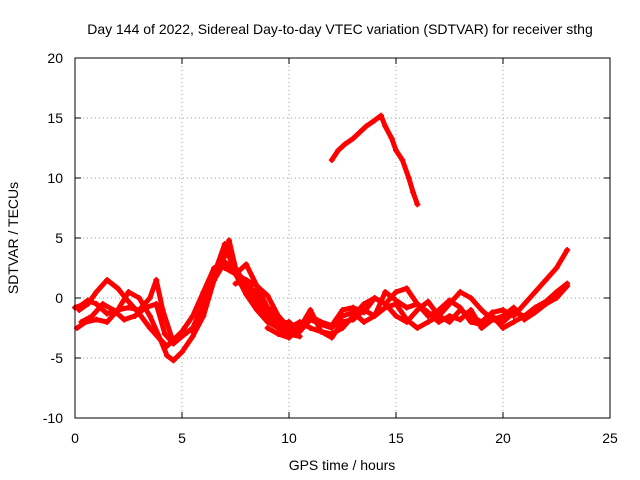 The image size is (640, 480). What do you see at coordinates (342, 465) in the screenshot?
I see `x-axis-label: GPS time / hours` at bounding box center [342, 465].